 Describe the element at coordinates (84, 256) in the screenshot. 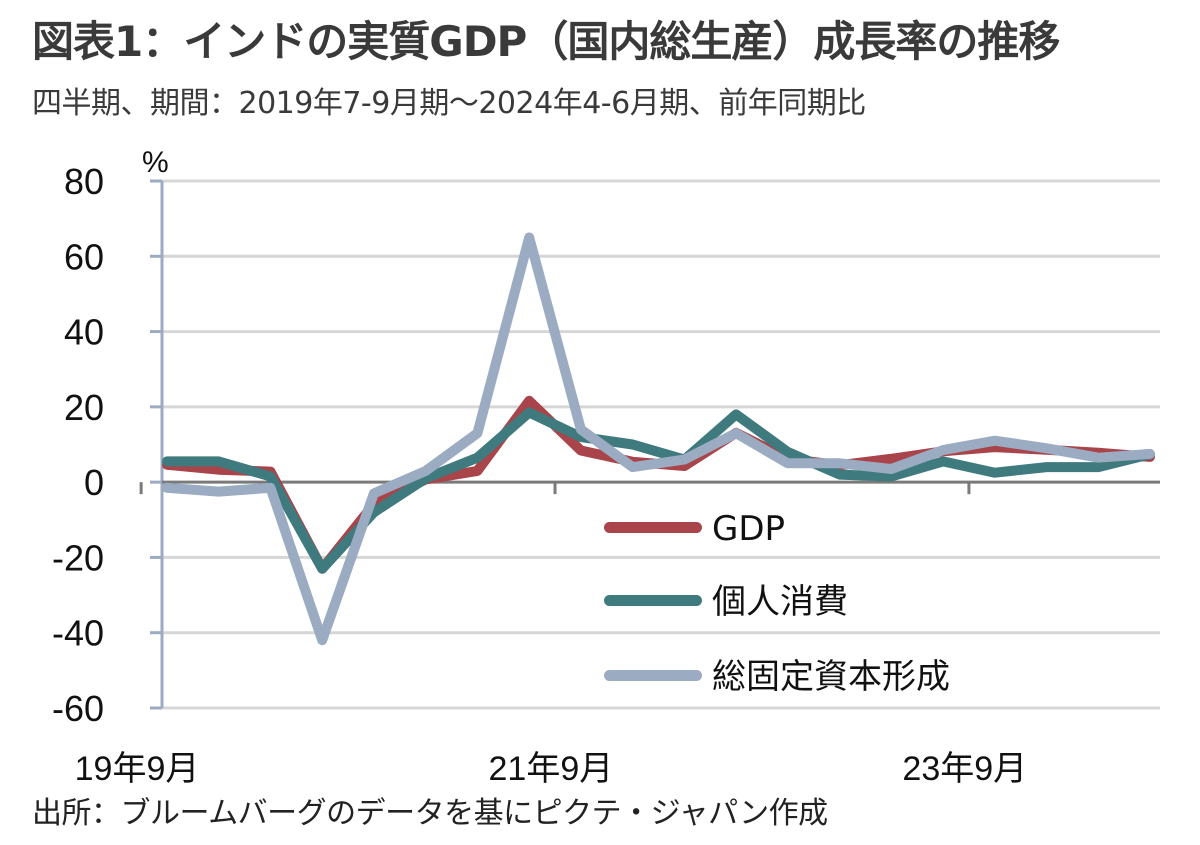

I see `y-tick-label: 60` at that location.